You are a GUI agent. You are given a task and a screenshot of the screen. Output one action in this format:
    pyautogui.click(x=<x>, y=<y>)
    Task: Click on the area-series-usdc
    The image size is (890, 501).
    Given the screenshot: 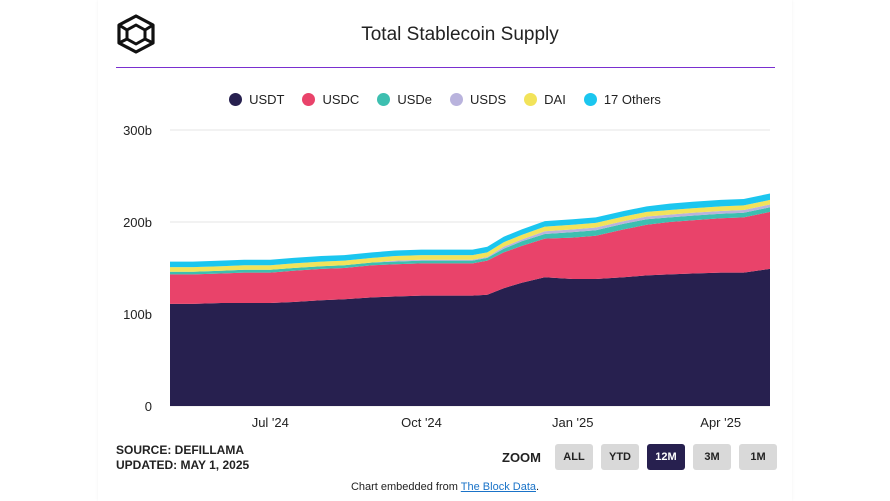 What is the action you would take?
    pyautogui.click(x=470, y=257)
    